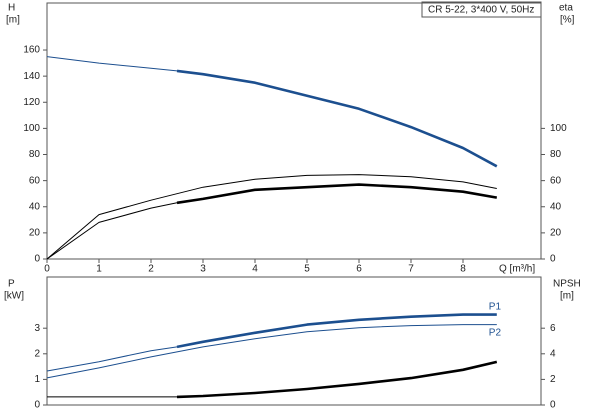 Image resolution: width=593 pixels, height=415 pixels. What do you see at coordinates (11, 284) in the screenshot?
I see `y-axis-label: P` at bounding box center [11, 284].